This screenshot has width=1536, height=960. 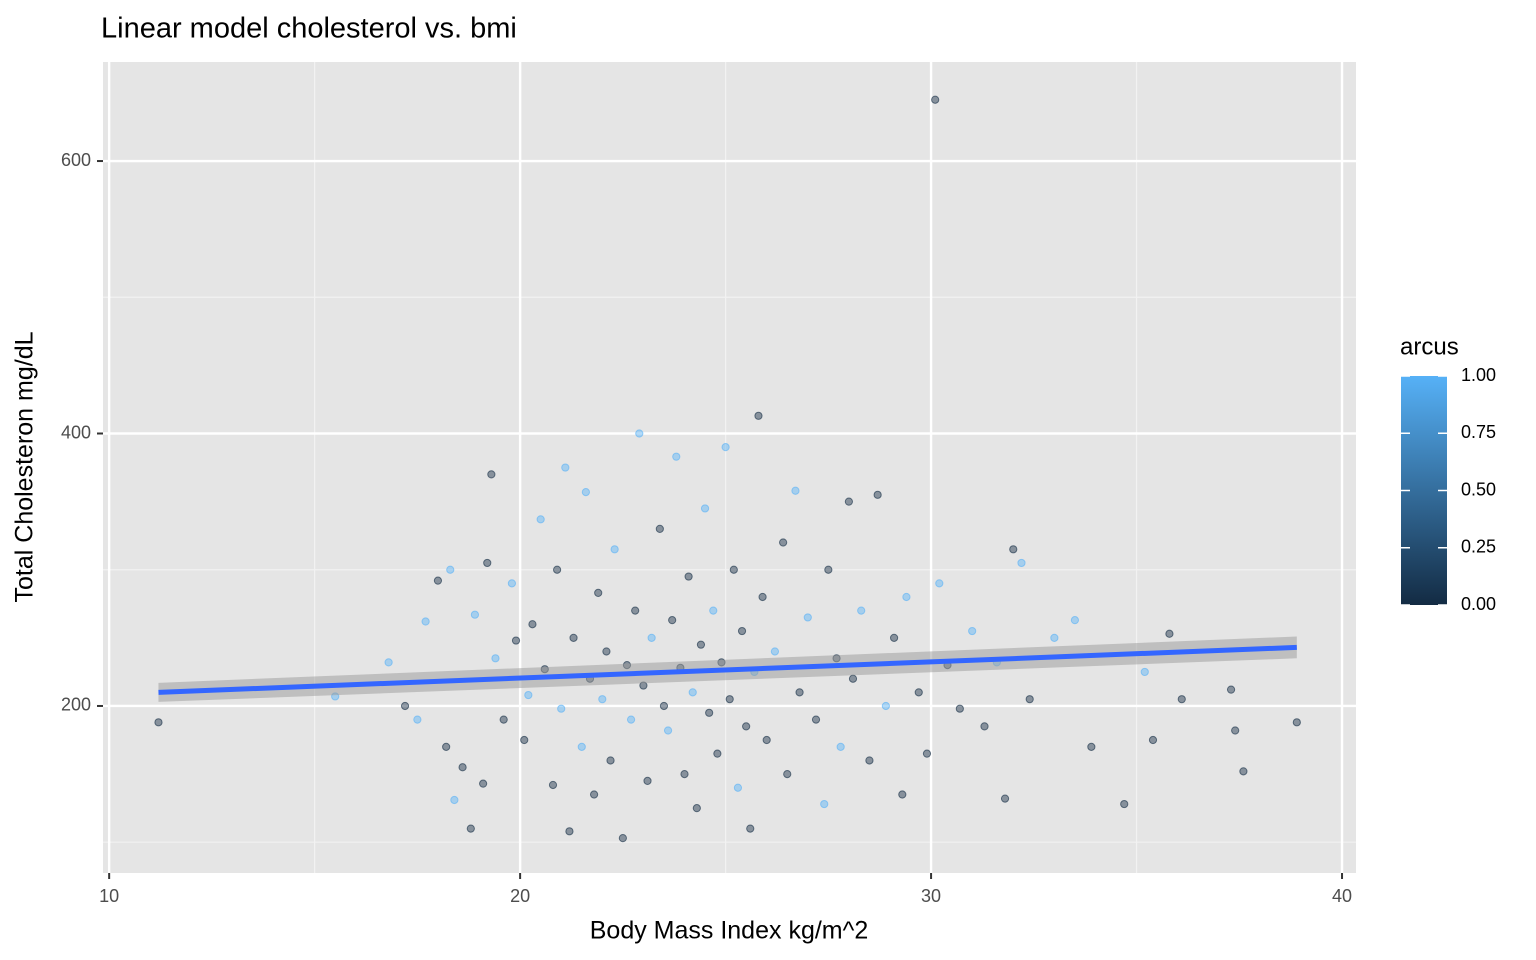 I want to click on x-tick-label: 10, so click(x=109, y=896).